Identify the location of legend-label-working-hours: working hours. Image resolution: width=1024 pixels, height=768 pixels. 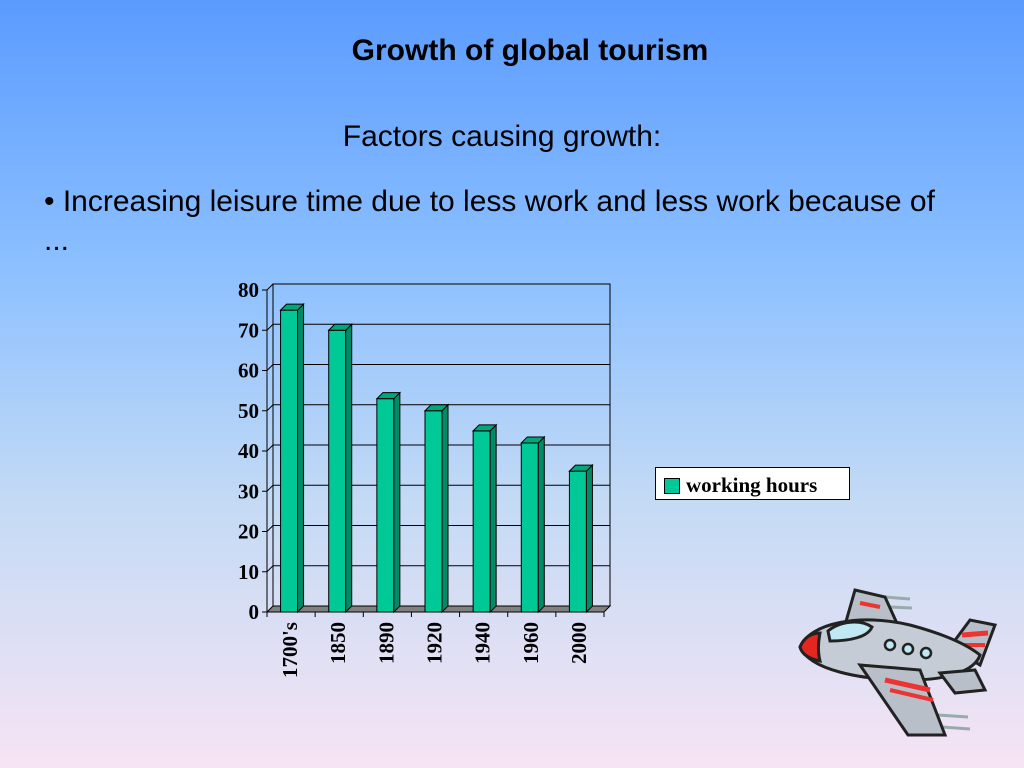
(752, 485).